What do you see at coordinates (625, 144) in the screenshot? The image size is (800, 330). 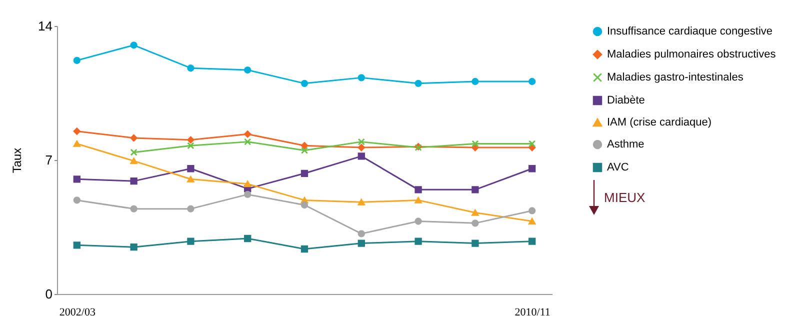 I see `legend-label: Asthme` at bounding box center [625, 144].